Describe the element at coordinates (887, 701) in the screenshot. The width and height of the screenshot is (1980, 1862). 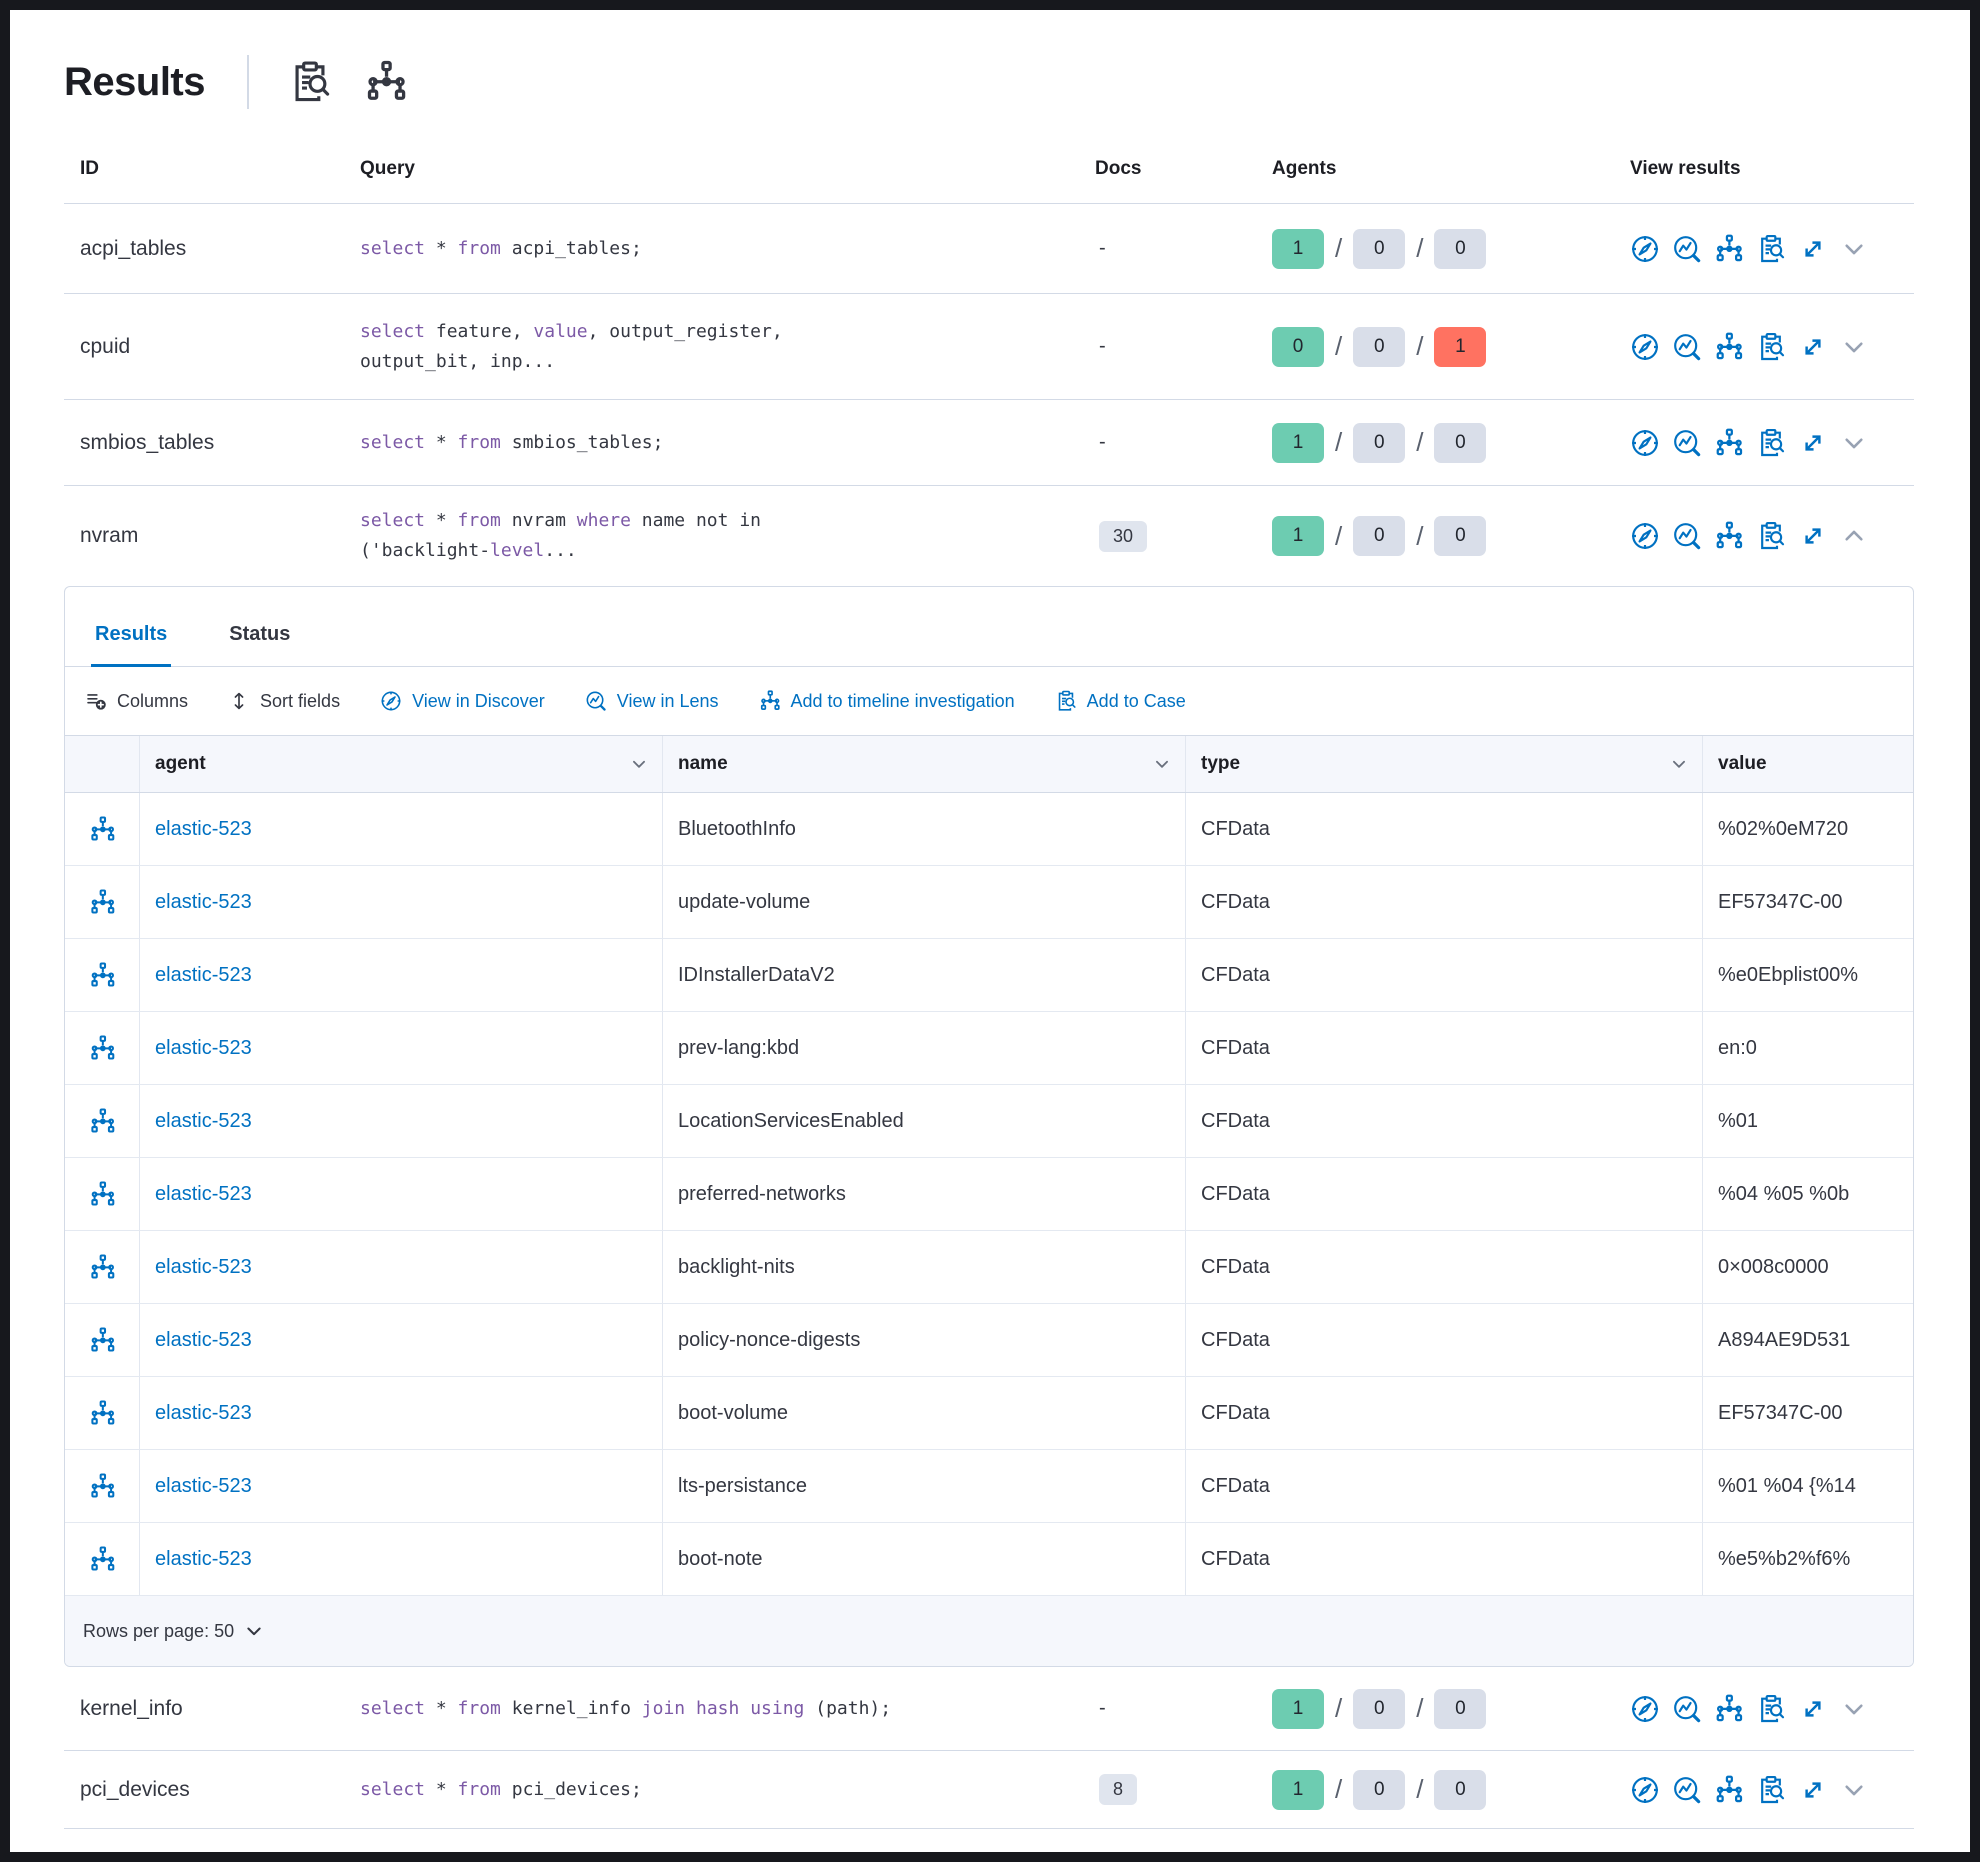
I see `toolbar-add-to-timeline-investigation: Add to timeline investigation` at that location.